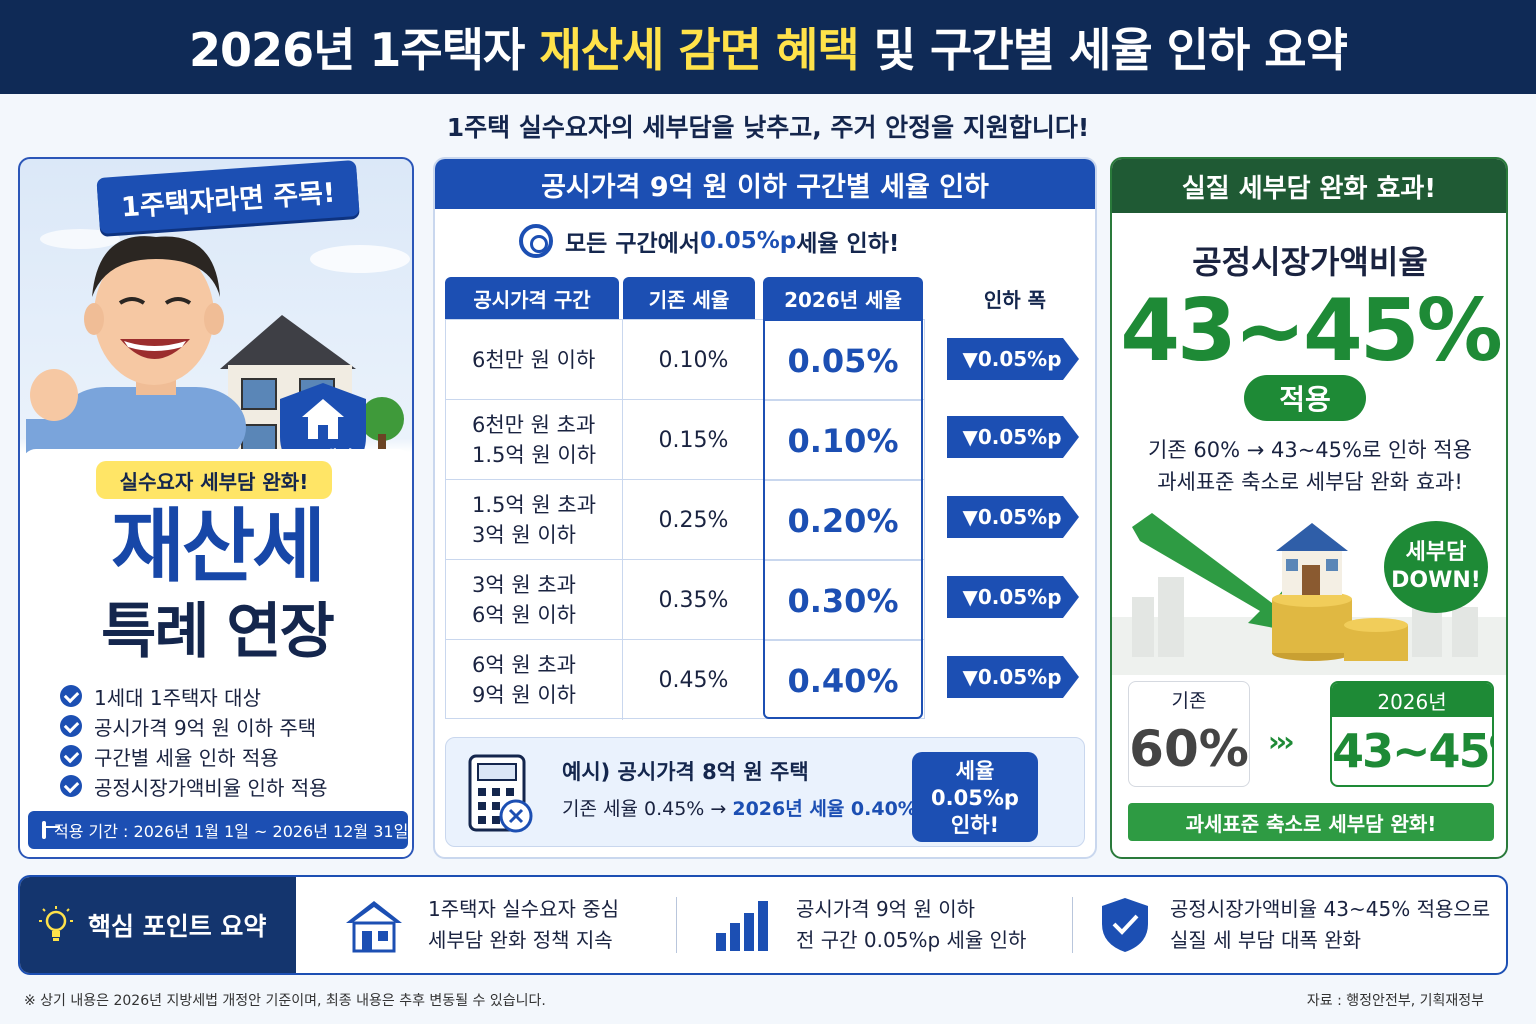  I want to click on main-subheading: 특례 연장, so click(218, 632).